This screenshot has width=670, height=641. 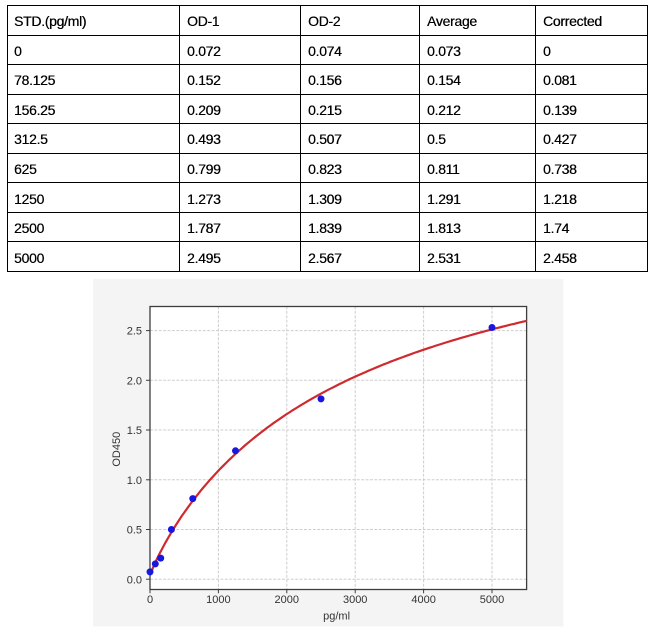 I want to click on svg-text: pg/ml, so click(x=336, y=617).